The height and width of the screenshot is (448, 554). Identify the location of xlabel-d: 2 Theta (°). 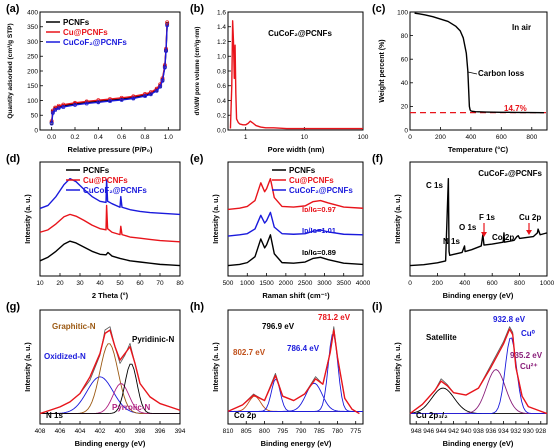
(110, 295).